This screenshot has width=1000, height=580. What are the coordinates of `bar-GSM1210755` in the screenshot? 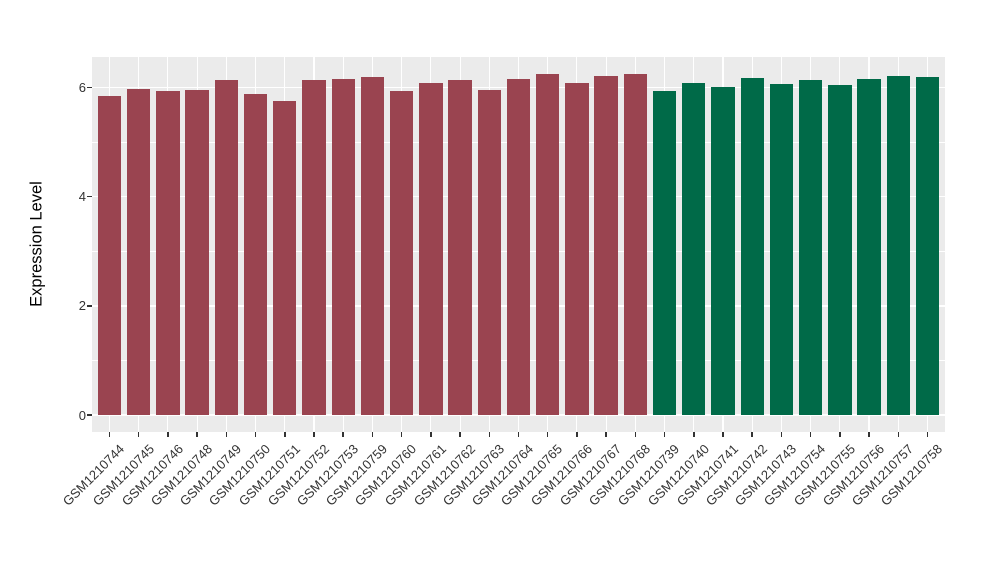 It's located at (840, 250).